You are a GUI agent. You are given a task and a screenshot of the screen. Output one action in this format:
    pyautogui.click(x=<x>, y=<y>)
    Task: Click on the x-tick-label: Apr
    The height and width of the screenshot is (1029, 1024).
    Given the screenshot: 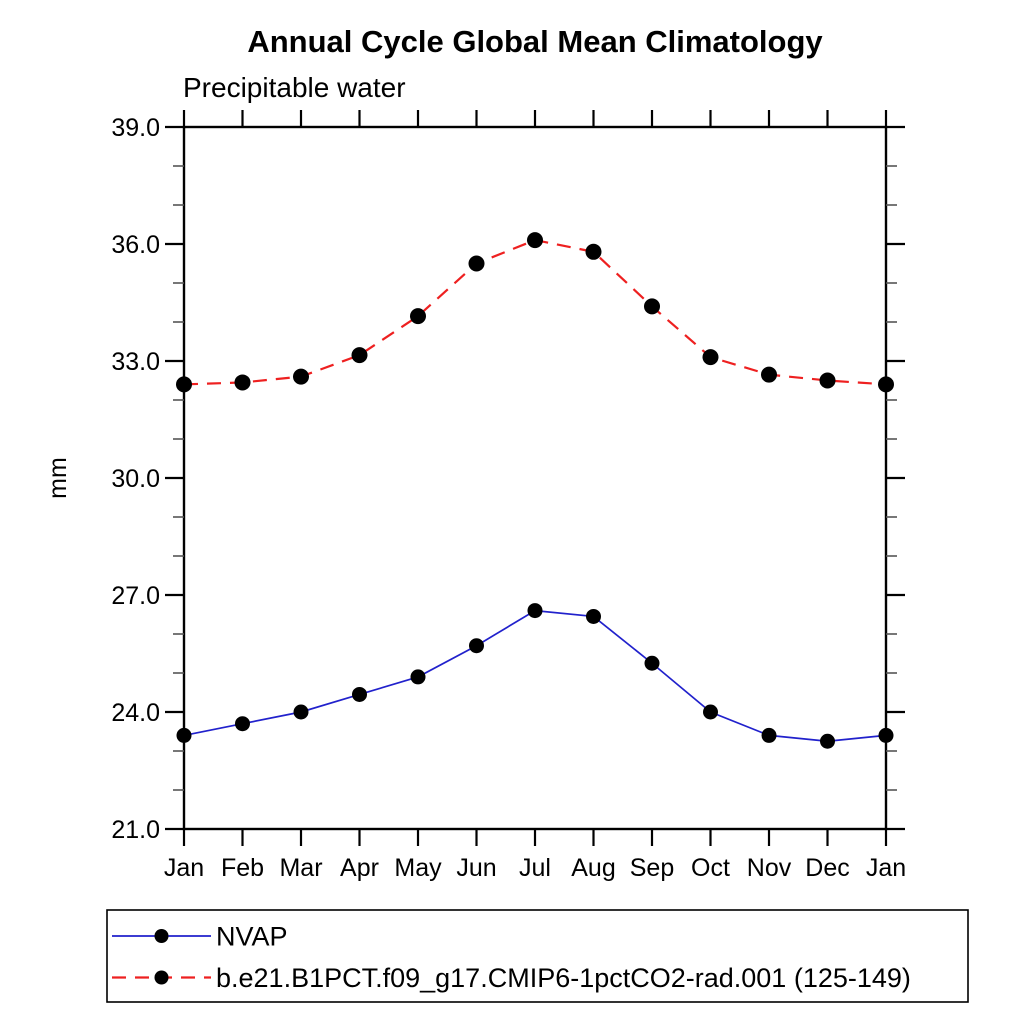 What is the action you would take?
    pyautogui.click(x=359, y=868)
    